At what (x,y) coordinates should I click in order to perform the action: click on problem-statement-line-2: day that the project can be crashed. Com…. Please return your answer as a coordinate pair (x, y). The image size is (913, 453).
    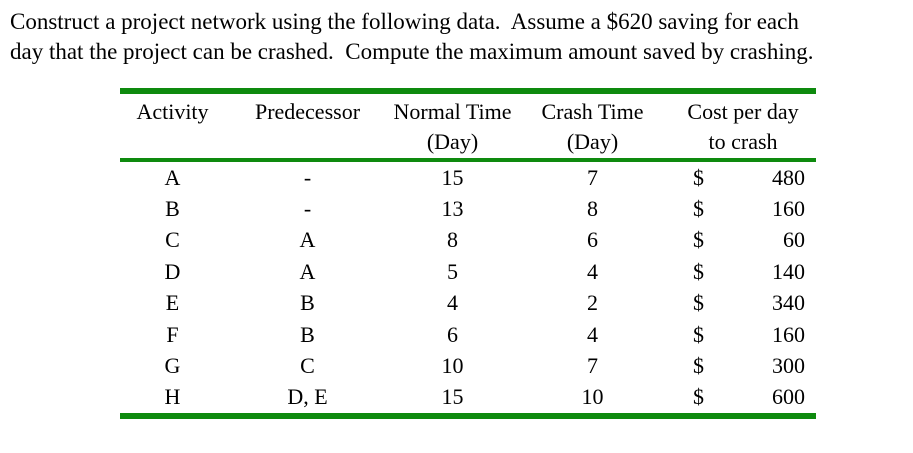
    Looking at the image, I should click on (412, 51).